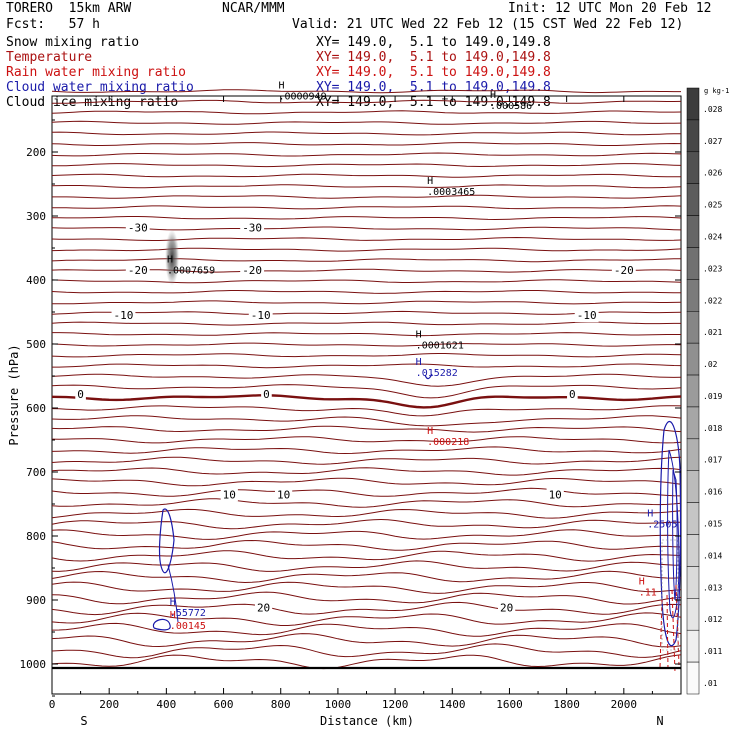 The width and height of the screenshot is (740, 740). What do you see at coordinates (49, 57) in the screenshot?
I see `legend-temperature: Temperature` at bounding box center [49, 57].